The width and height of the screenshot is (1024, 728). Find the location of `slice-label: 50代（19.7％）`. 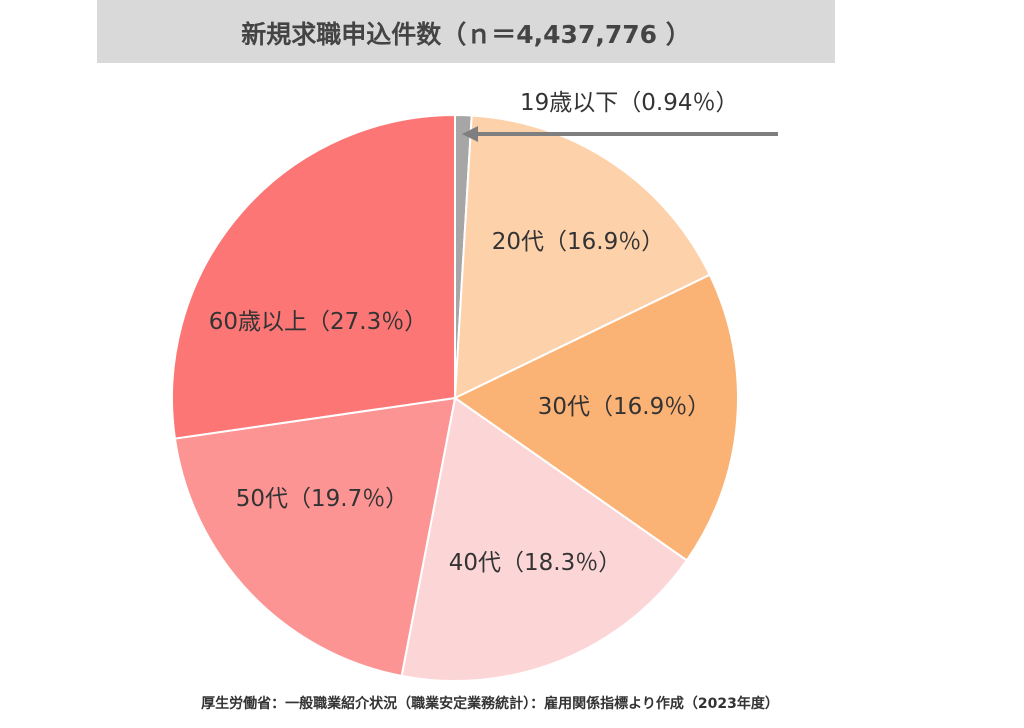

slice-label: 50代（19.7％） is located at coordinates (322, 499).